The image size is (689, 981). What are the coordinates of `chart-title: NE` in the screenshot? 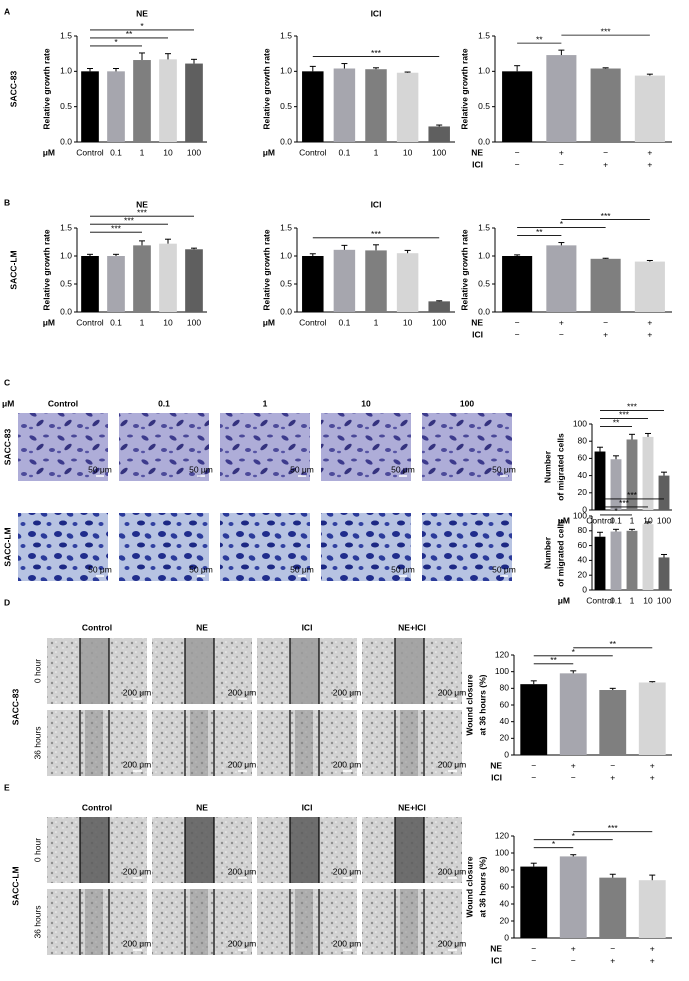 It's located at (142, 13).